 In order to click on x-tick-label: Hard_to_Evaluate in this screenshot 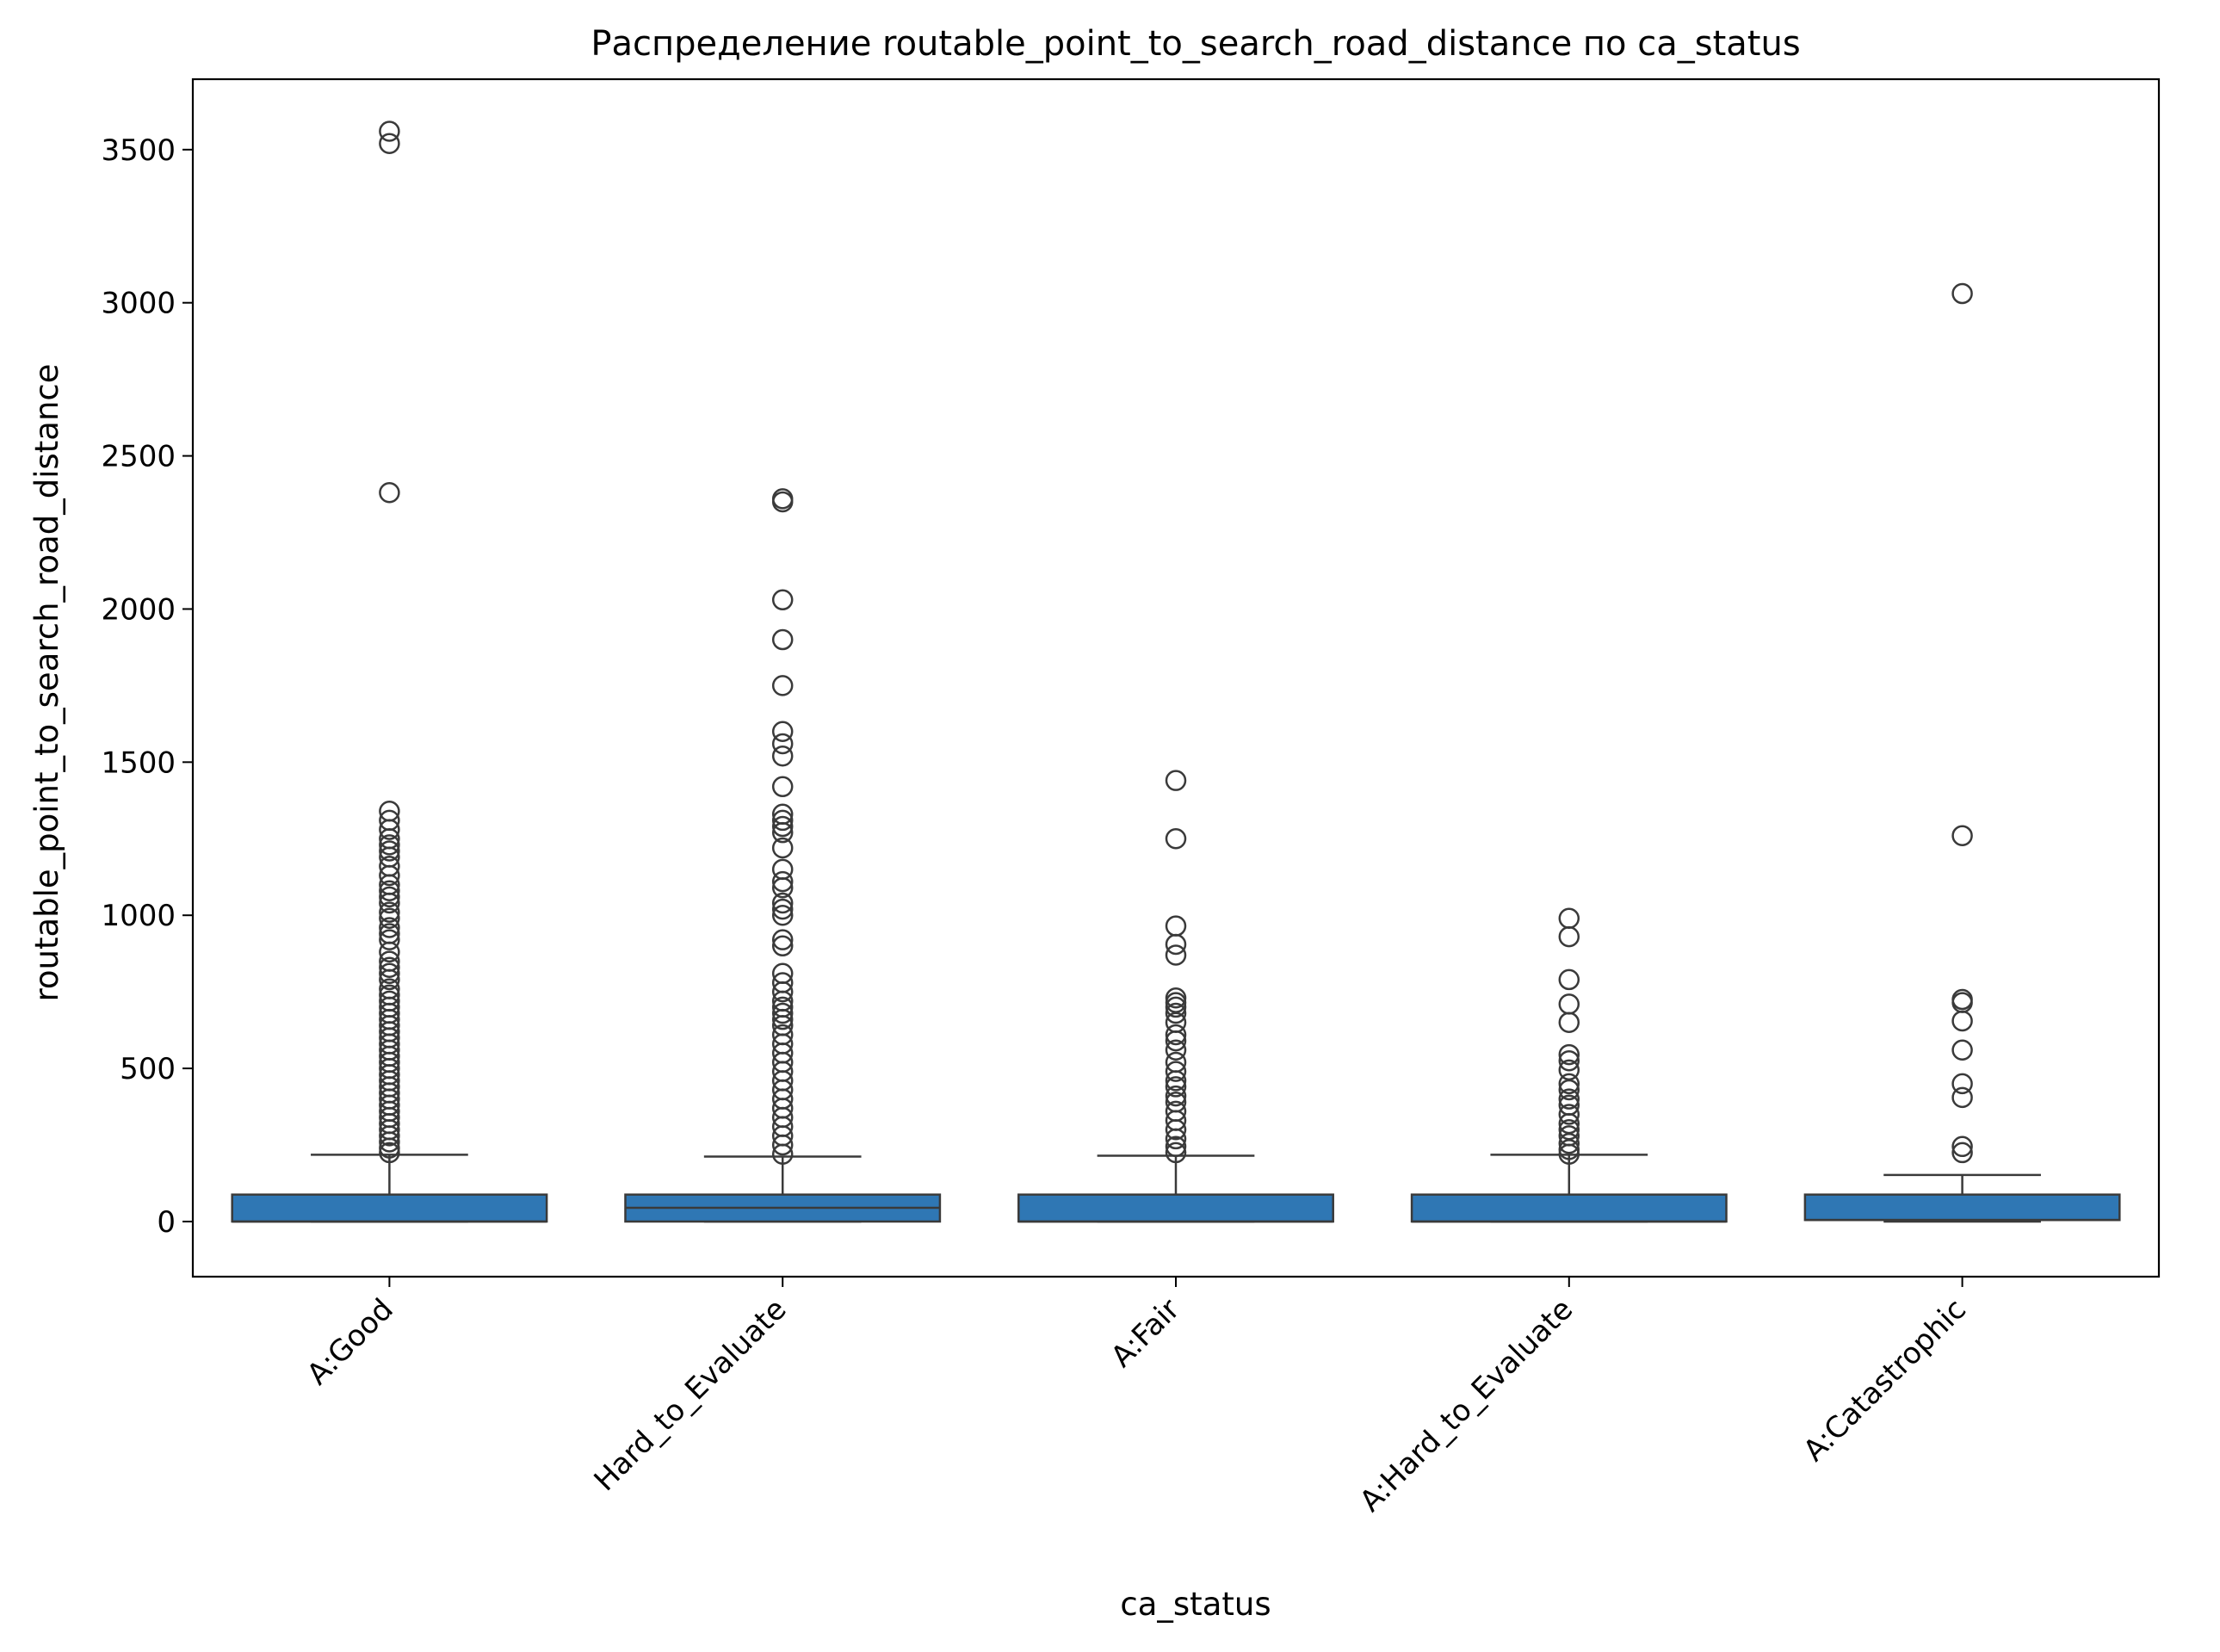, I will do `click(691, 1395)`.